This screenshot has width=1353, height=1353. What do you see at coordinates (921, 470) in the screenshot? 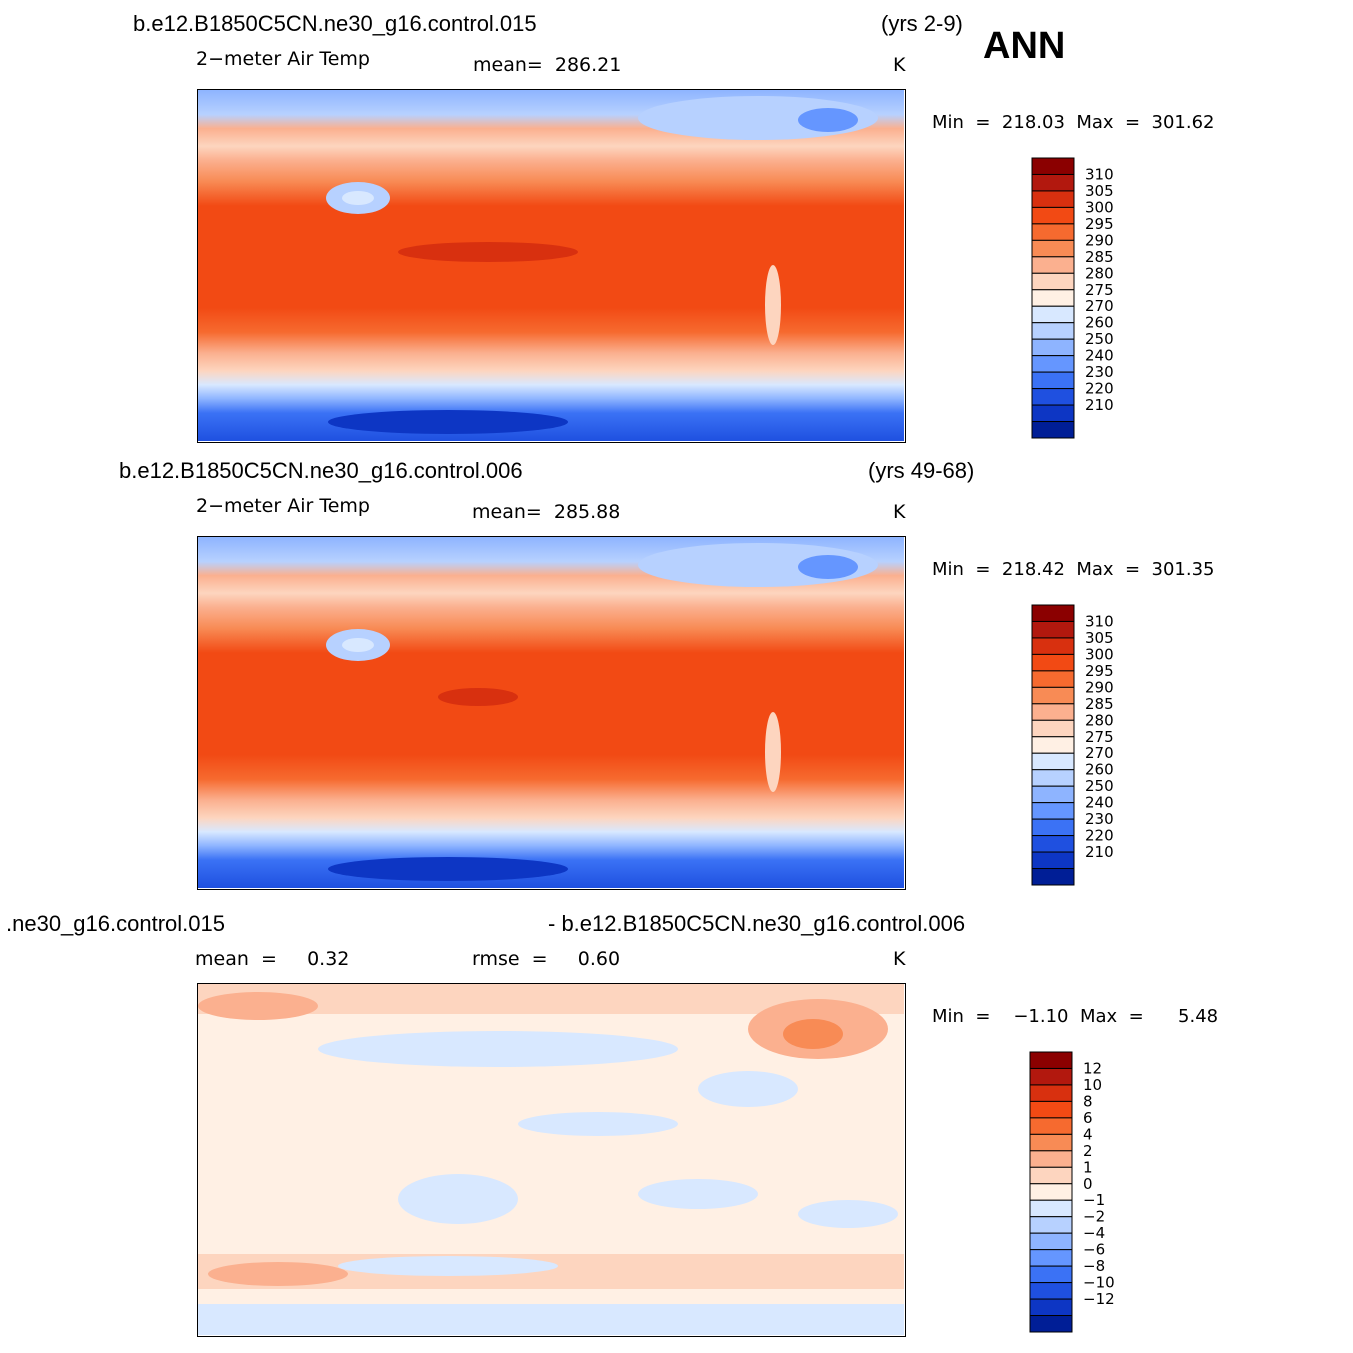
I see `panel2-years: (yrs 49-68)` at bounding box center [921, 470].